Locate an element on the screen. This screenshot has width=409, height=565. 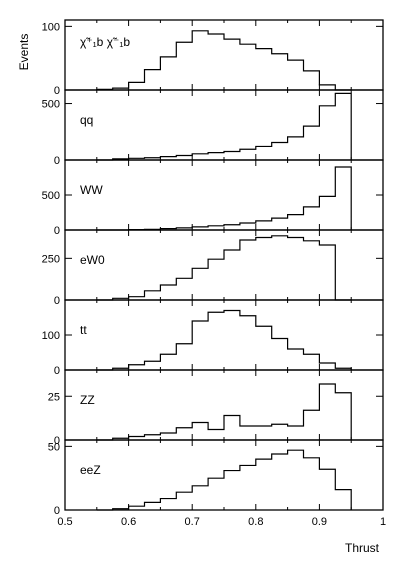
panel-4: 0 250 eW0 is located at coordinates (213, 268).